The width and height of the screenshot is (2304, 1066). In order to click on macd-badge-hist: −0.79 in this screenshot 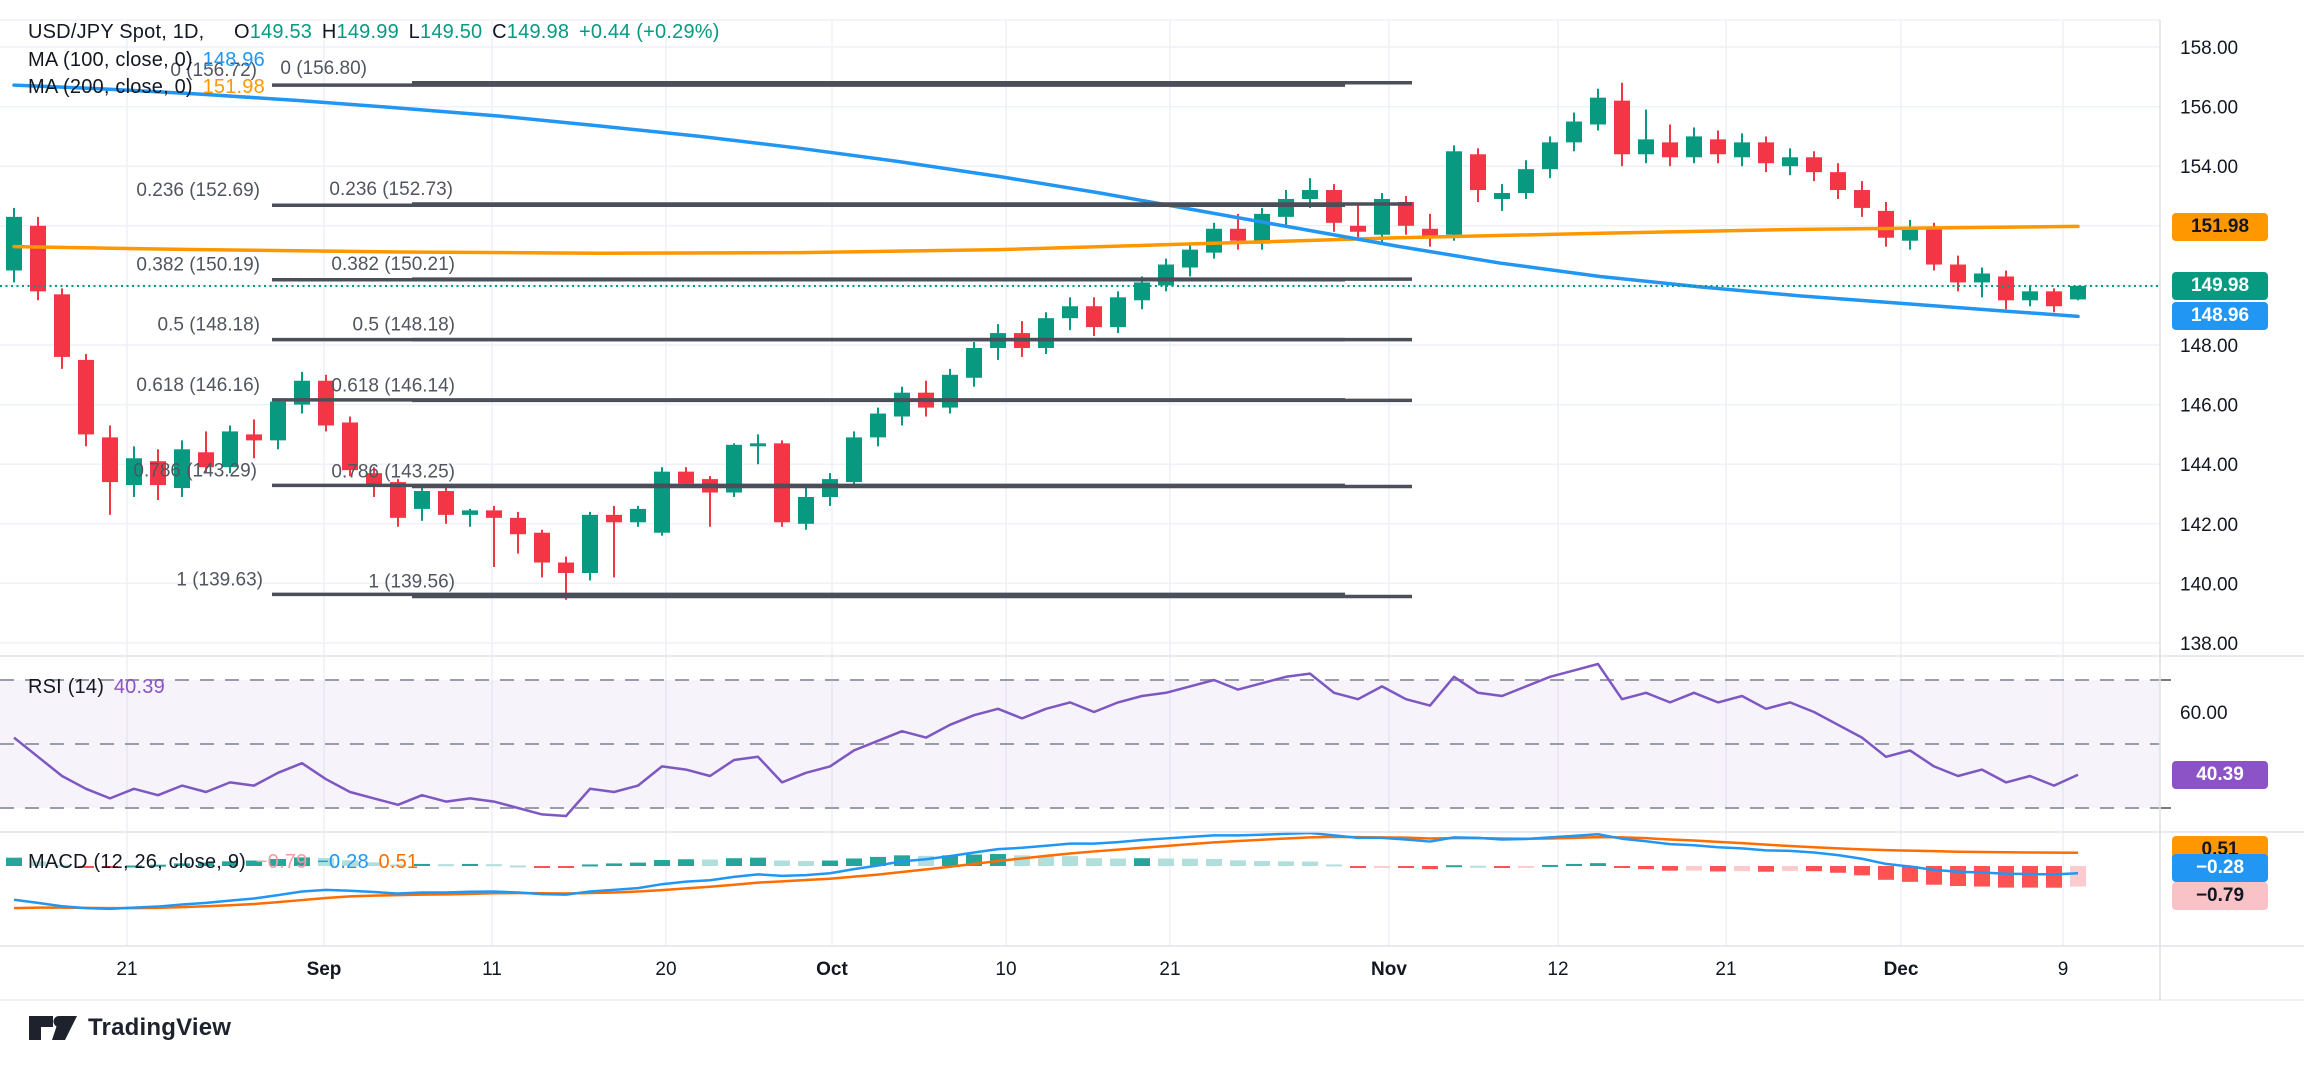, I will do `click(2220, 896)`.